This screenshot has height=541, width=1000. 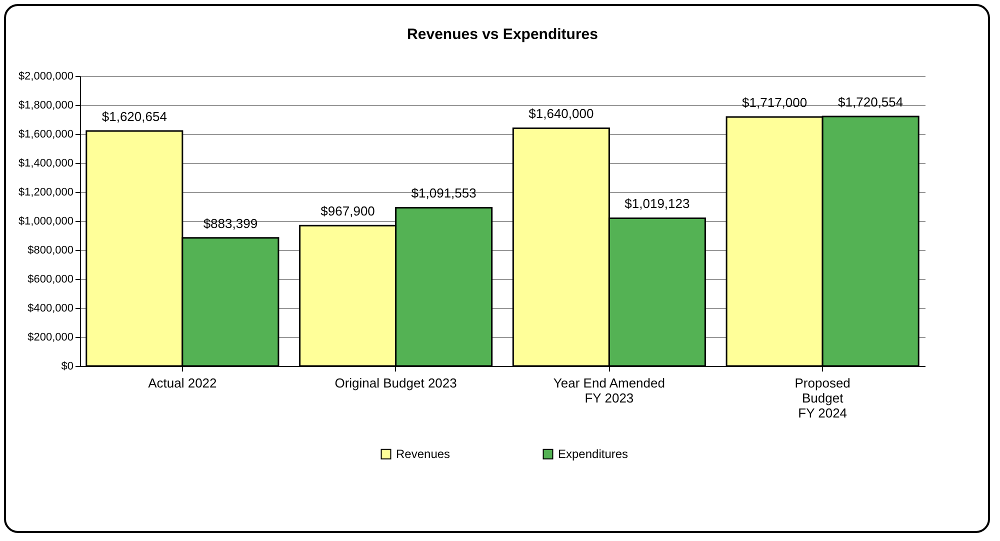 I want to click on data-label: $967,900, so click(x=347, y=211).